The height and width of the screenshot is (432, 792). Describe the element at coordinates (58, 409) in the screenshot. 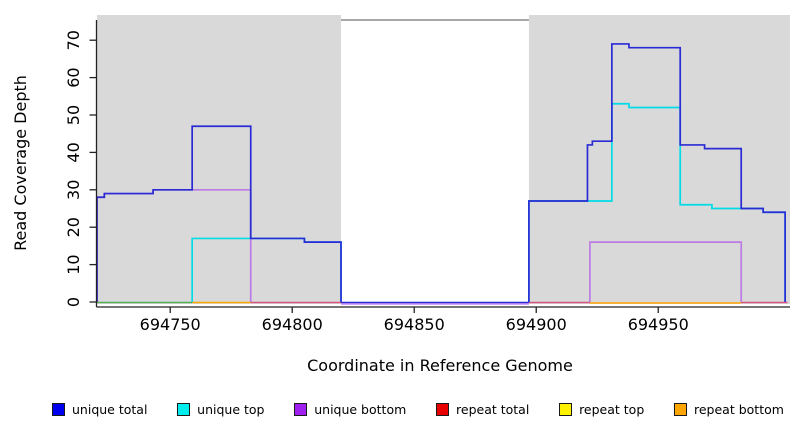

I see `legend-swatch-unique-total` at that location.